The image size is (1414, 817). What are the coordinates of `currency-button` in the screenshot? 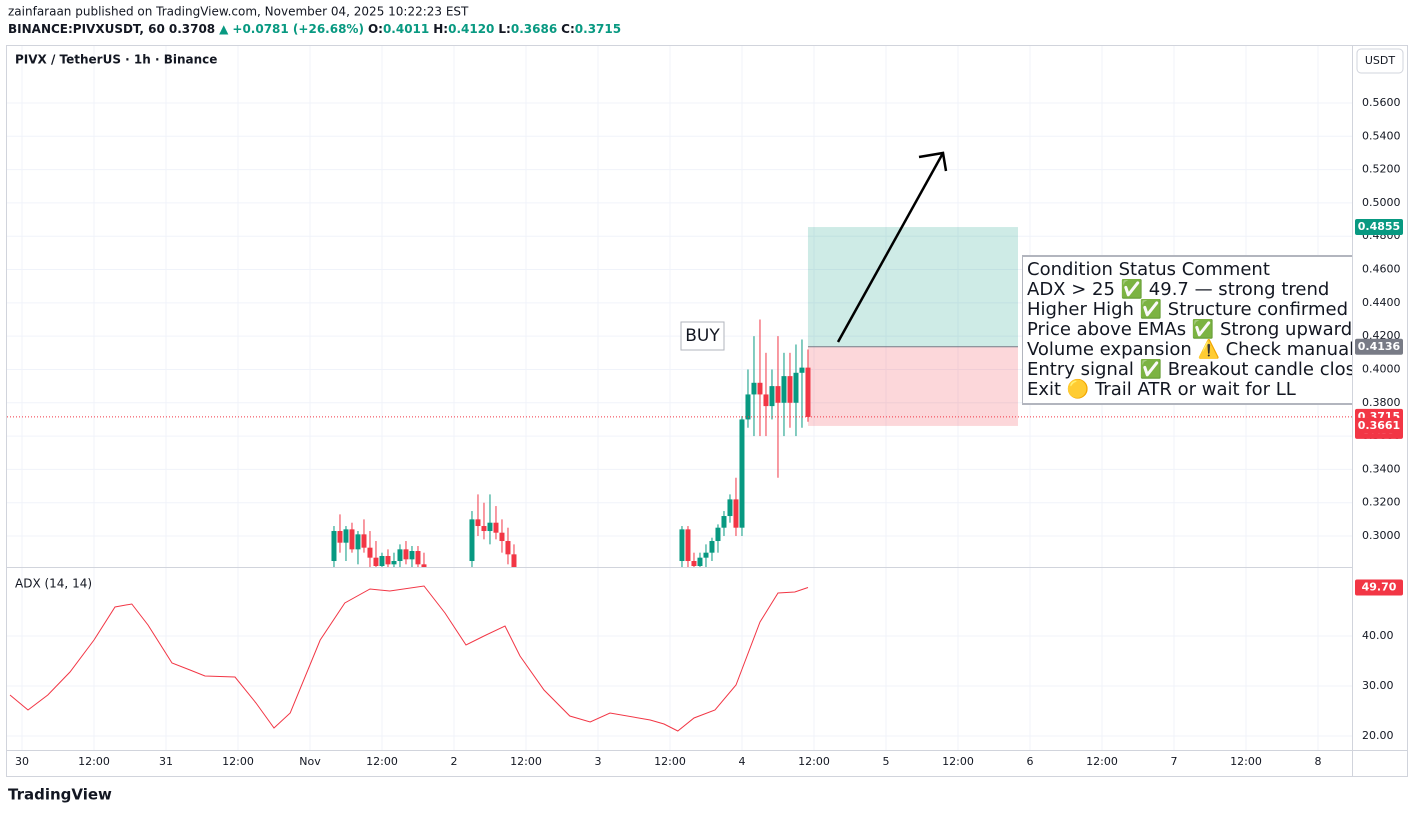 It's located at (1380, 61).